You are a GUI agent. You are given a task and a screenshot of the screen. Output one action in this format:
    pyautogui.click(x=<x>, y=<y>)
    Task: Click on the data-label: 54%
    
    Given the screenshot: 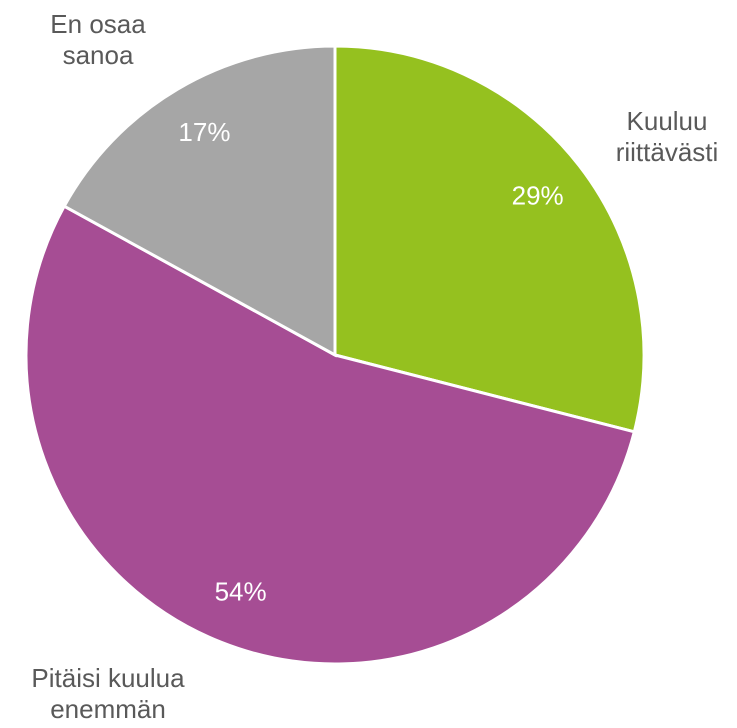 What is the action you would take?
    pyautogui.click(x=241, y=591)
    